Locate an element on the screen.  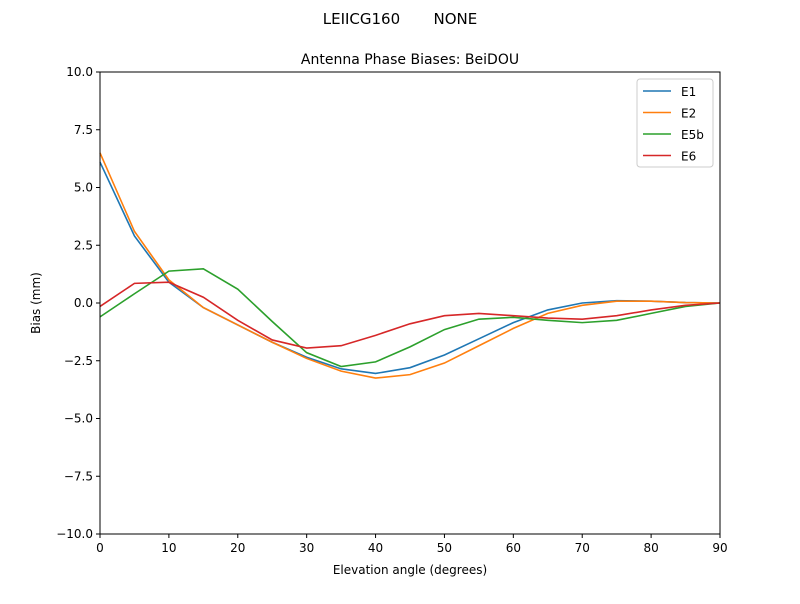
x-tick-label: 70 is located at coordinates (582, 548).